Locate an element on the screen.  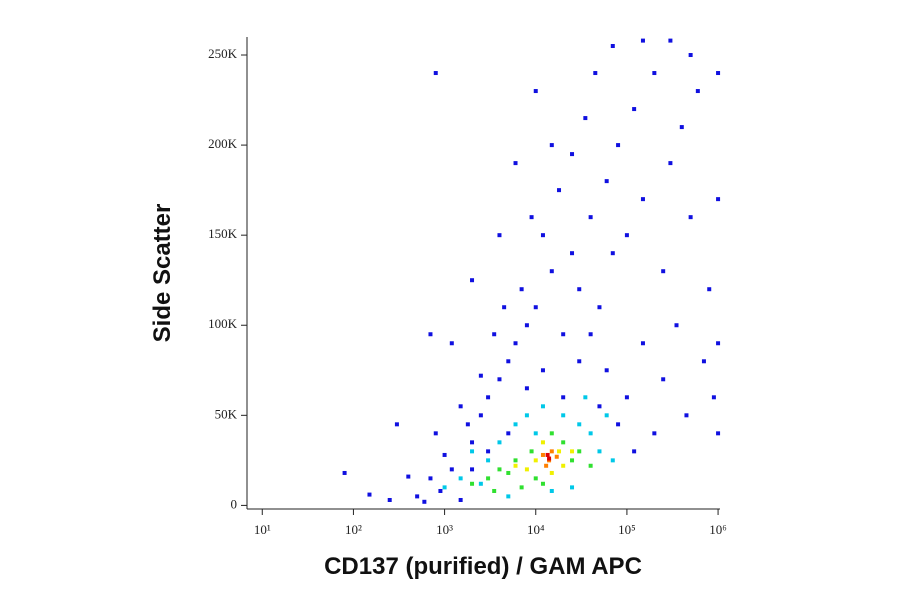
y-tick-label: 0 is located at coordinates (234, 503).